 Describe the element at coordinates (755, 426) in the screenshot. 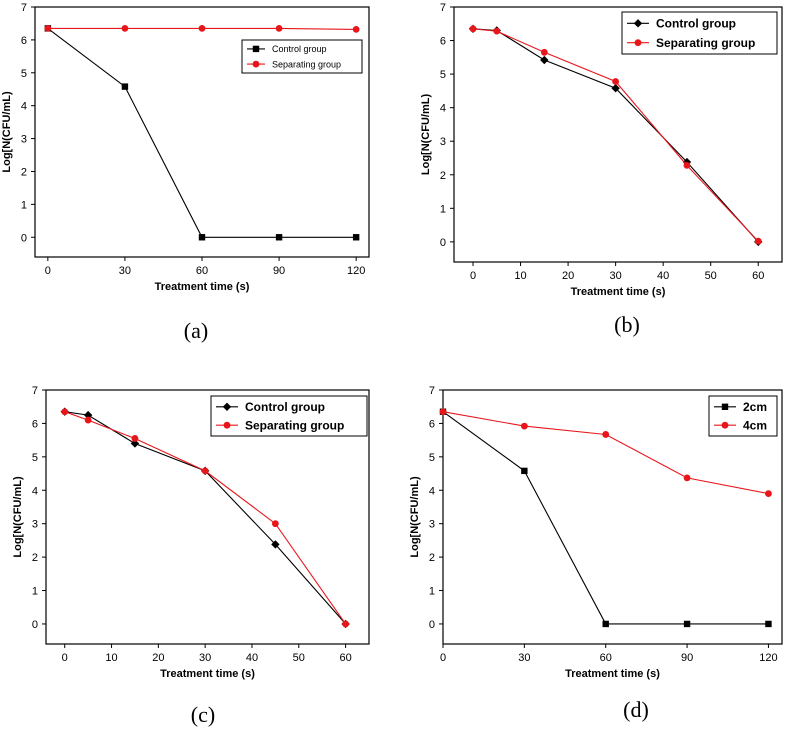

I see `legend-label: 4cm` at that location.